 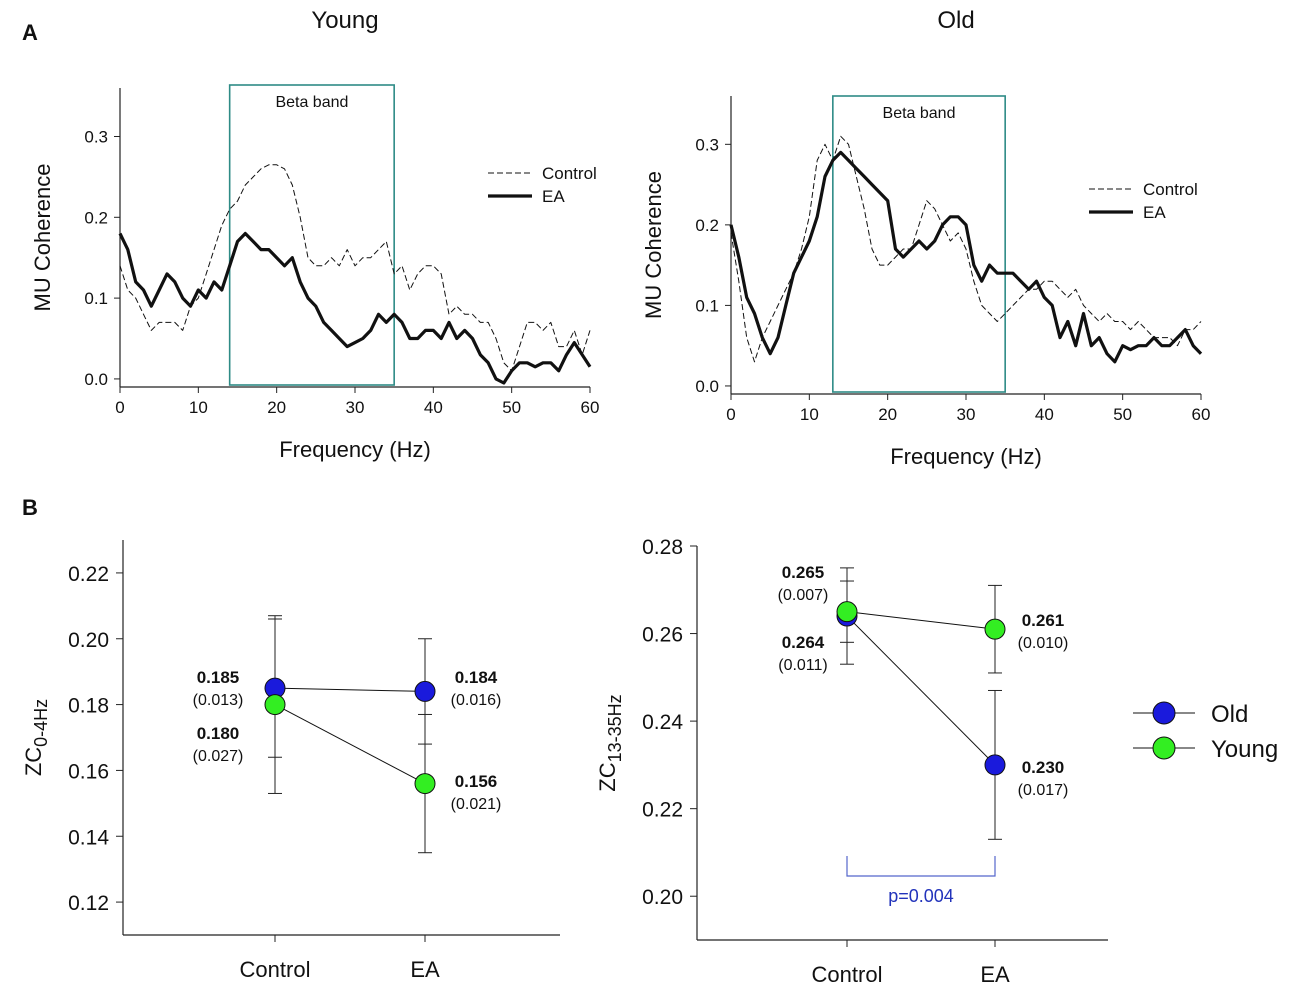 What do you see at coordinates (1043, 767) in the screenshot?
I see `mean-label-old: 0.230` at bounding box center [1043, 767].